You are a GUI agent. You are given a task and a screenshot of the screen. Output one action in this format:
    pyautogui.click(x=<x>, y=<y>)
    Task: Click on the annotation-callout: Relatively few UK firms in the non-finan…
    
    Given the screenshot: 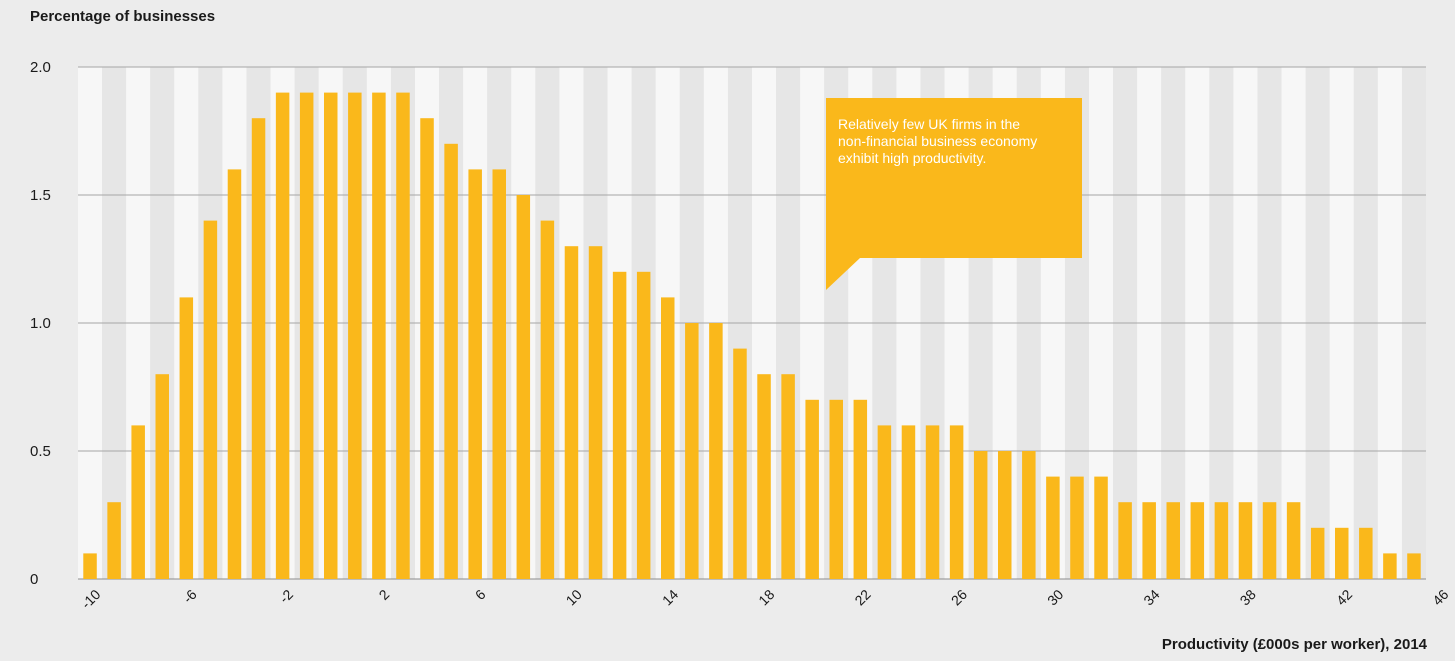 What is the action you would take?
    pyautogui.click(x=954, y=178)
    